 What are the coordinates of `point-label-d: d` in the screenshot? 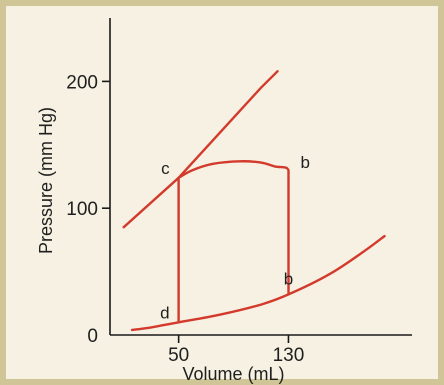 It's located at (164, 312).